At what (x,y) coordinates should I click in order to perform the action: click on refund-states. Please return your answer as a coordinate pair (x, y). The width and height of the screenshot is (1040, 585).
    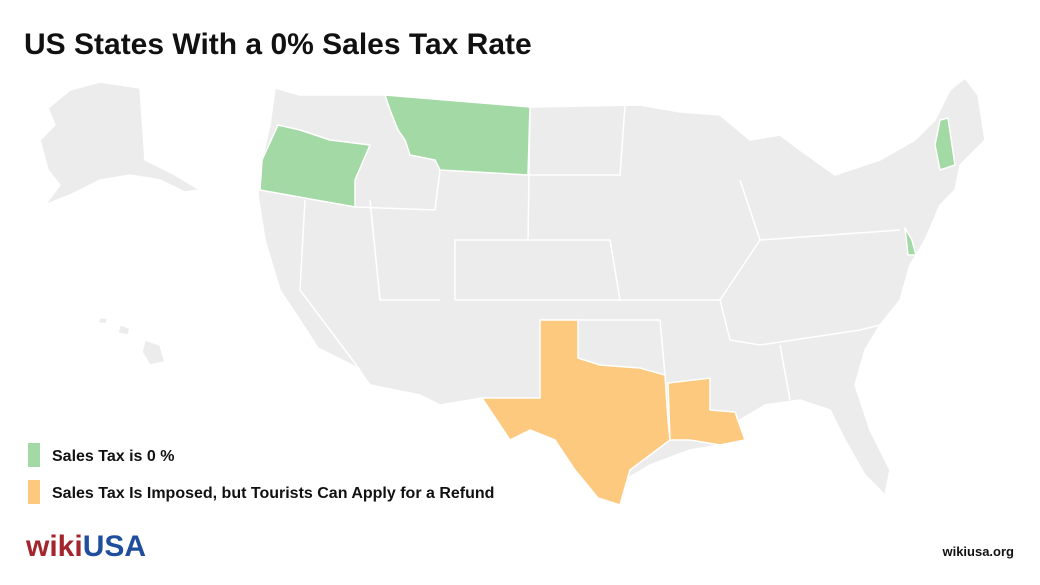
    Looking at the image, I should click on (613, 412).